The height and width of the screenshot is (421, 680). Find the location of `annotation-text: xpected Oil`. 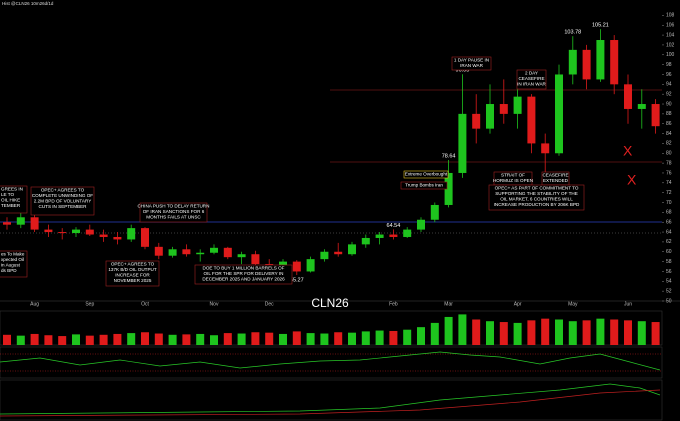

annotation-text: xpected Oil is located at coordinates (12, 259).